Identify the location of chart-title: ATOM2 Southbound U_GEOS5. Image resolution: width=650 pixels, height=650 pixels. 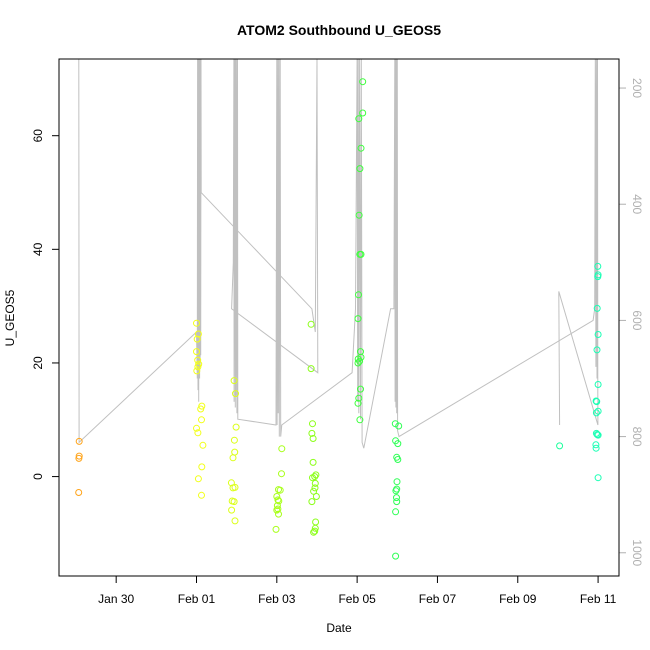
(339, 30).